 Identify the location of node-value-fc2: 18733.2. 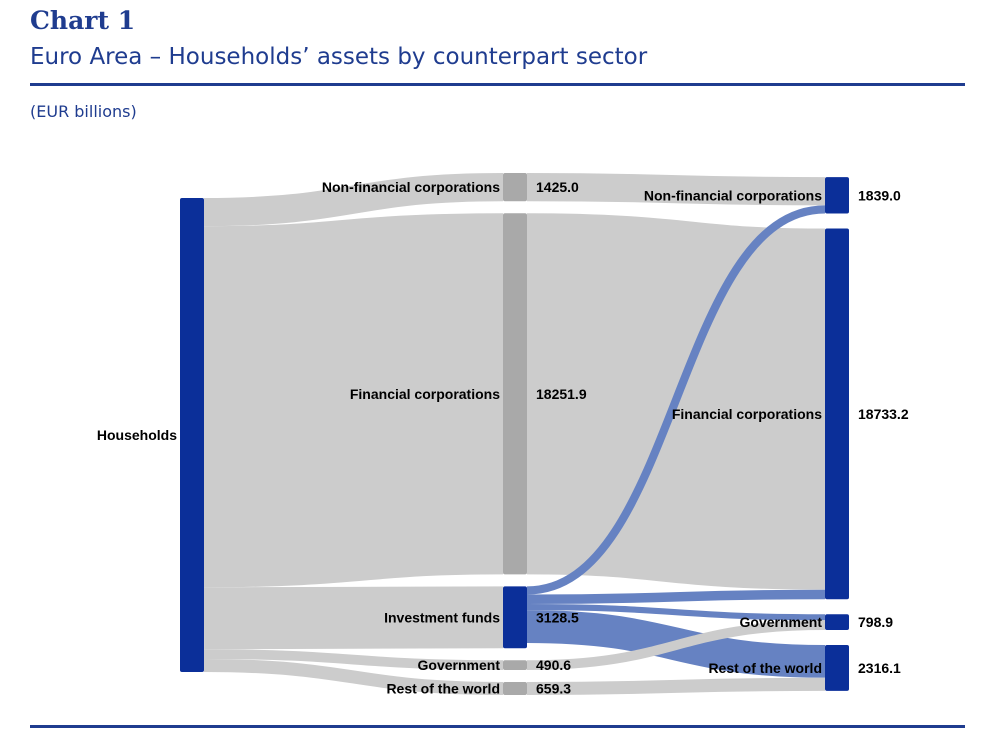
(883, 414).